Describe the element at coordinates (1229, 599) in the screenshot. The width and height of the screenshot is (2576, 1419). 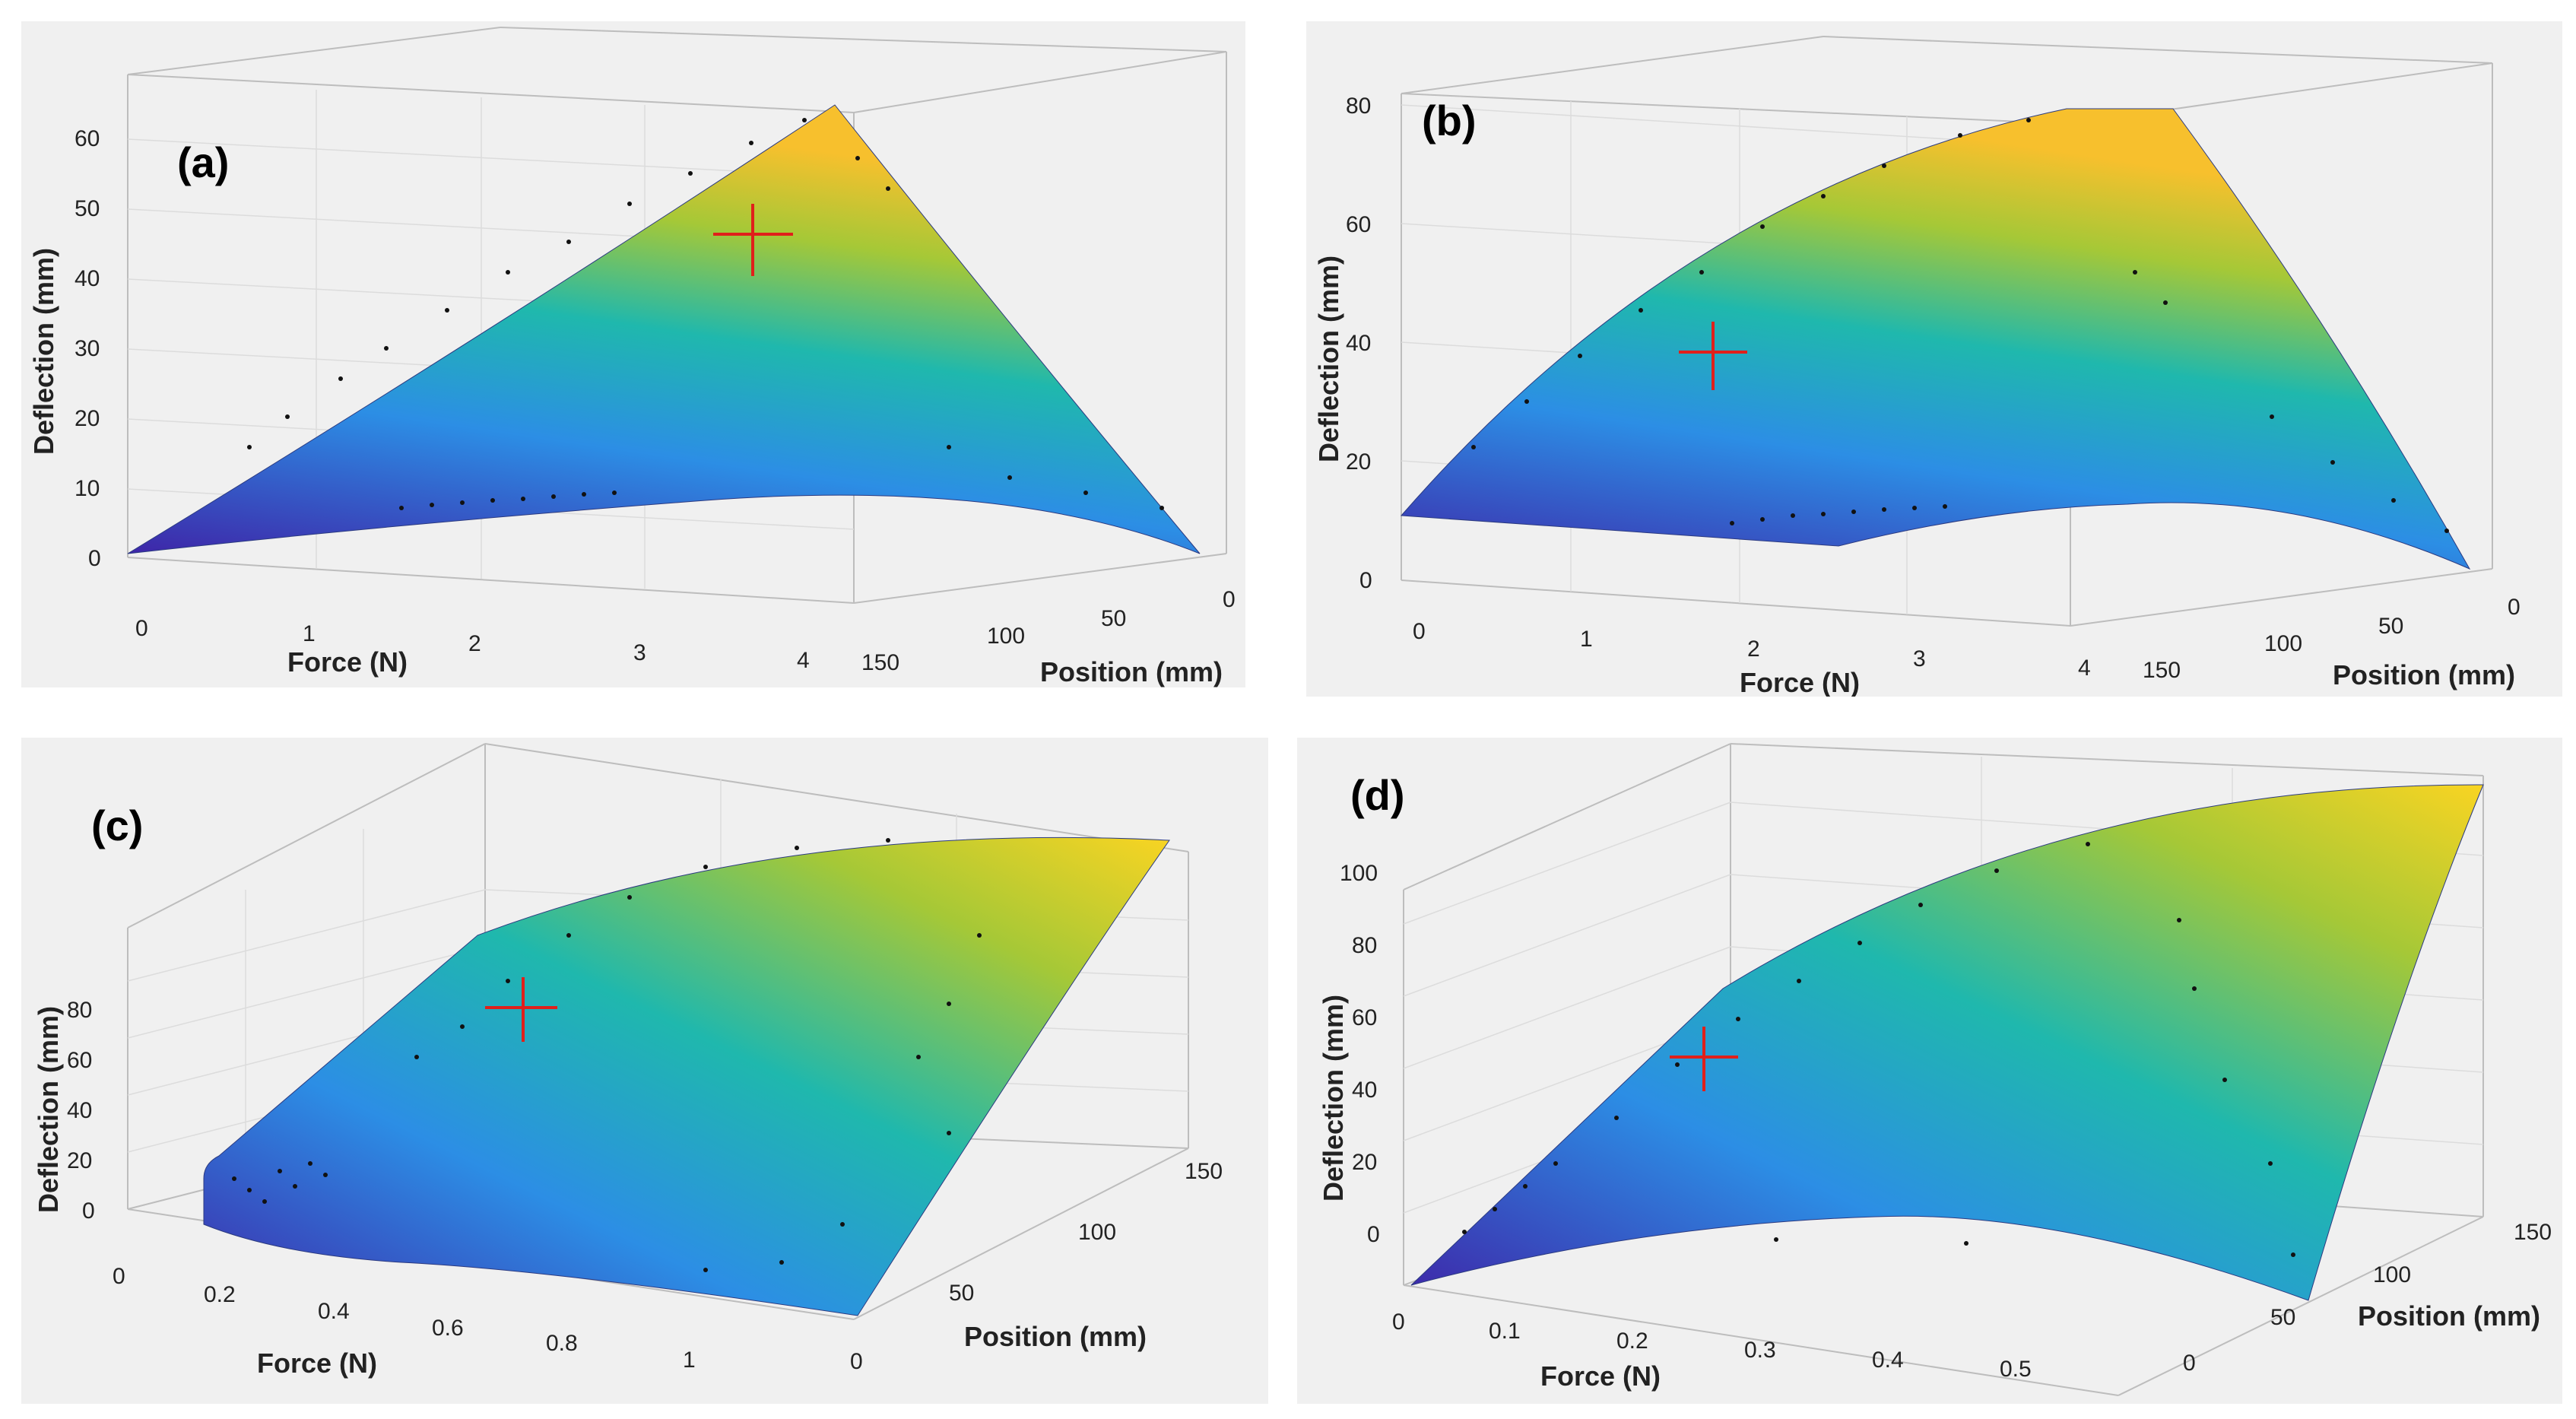
I see `chart-a-y-tick: 0` at that location.